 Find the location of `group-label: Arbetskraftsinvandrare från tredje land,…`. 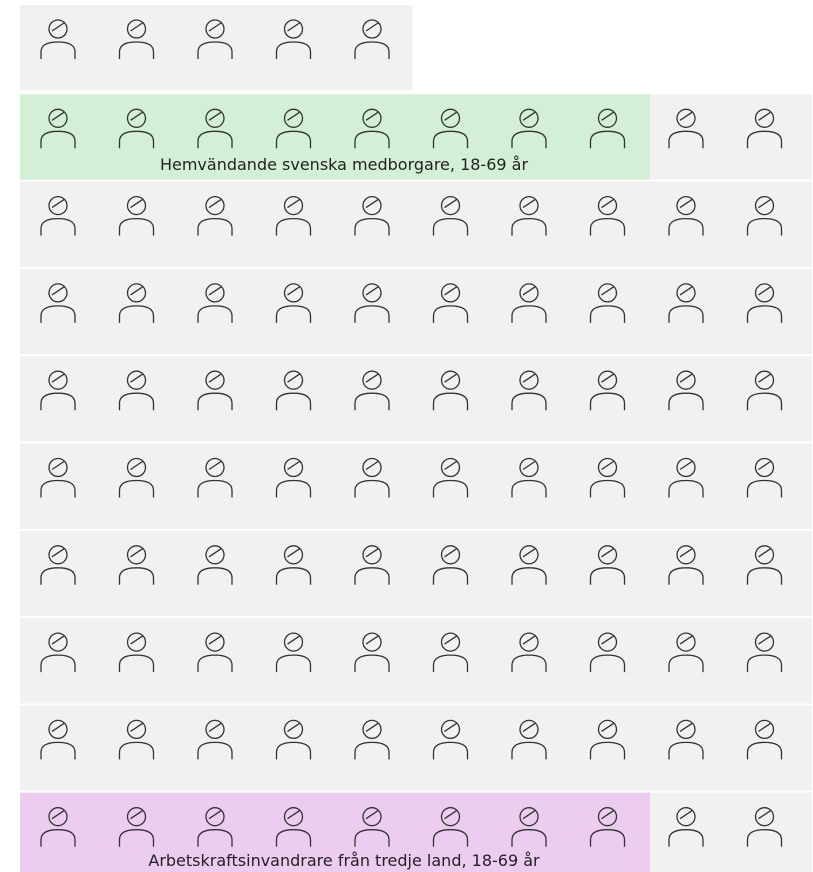

group-label: Arbetskraftsinvandrare från tredje land,… is located at coordinates (344, 860).